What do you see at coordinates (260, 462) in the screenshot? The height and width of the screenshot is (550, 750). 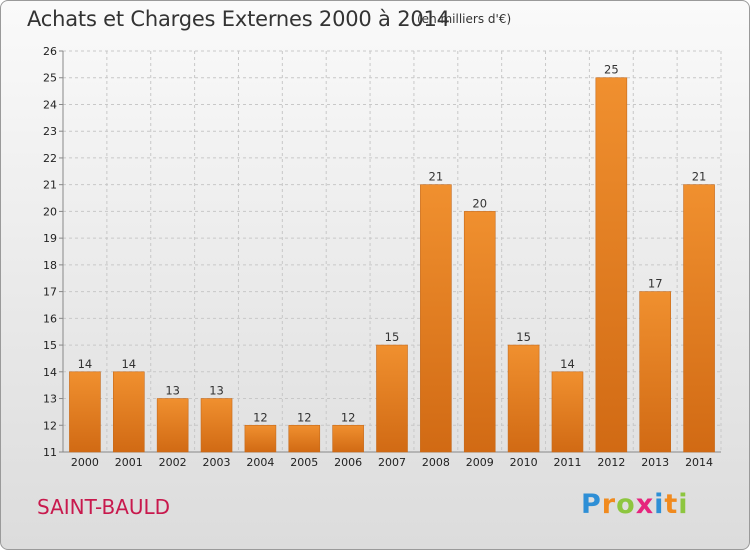 I see `x-tick-label: 2004` at bounding box center [260, 462].